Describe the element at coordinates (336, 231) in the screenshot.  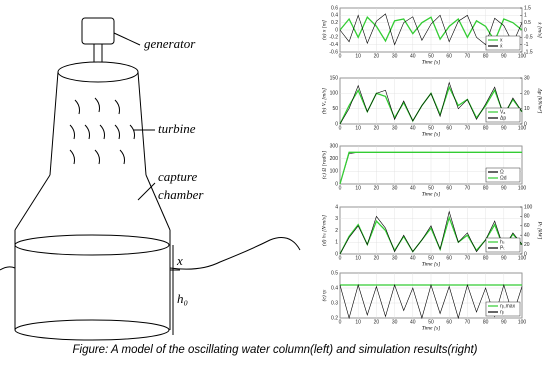
I see `y-tick-label: 2` at that location.